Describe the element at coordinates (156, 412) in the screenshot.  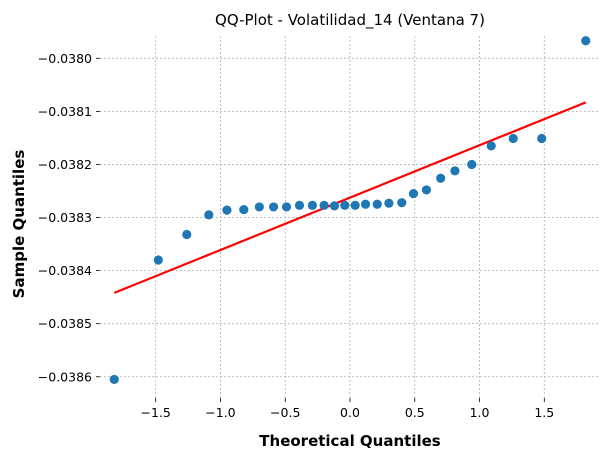
I see `x-tick-label: −1.5` at that location.